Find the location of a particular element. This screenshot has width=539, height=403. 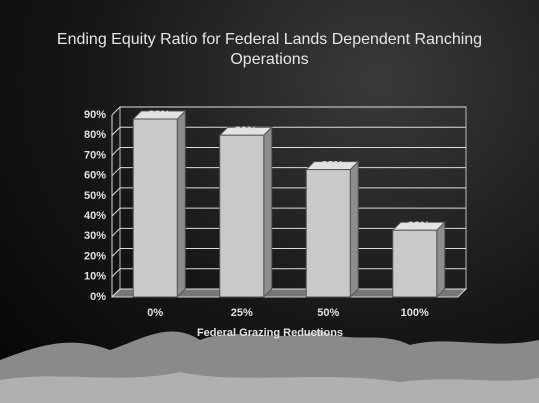

foreground is located at coordinates (269, 387).